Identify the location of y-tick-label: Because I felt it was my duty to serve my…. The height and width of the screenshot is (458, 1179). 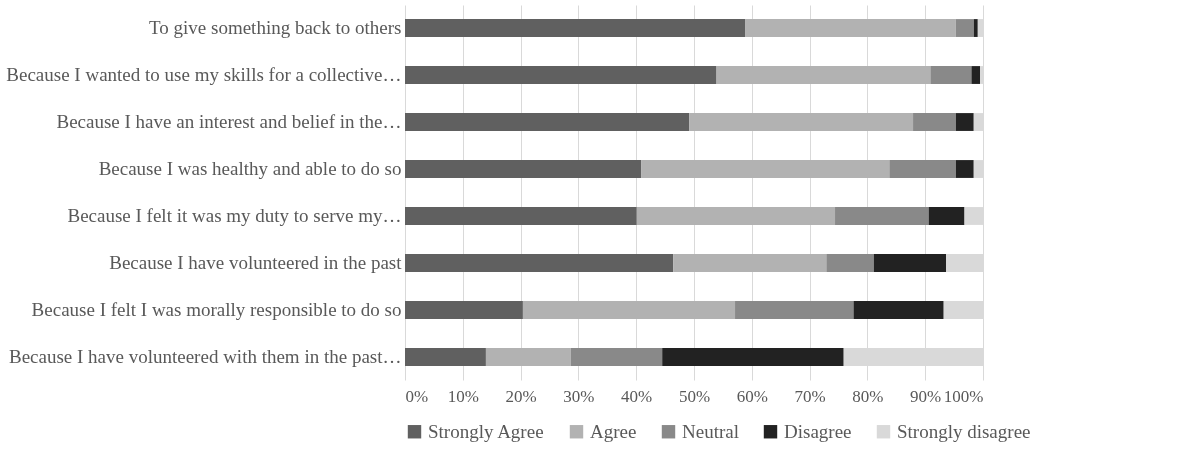
(234, 215).